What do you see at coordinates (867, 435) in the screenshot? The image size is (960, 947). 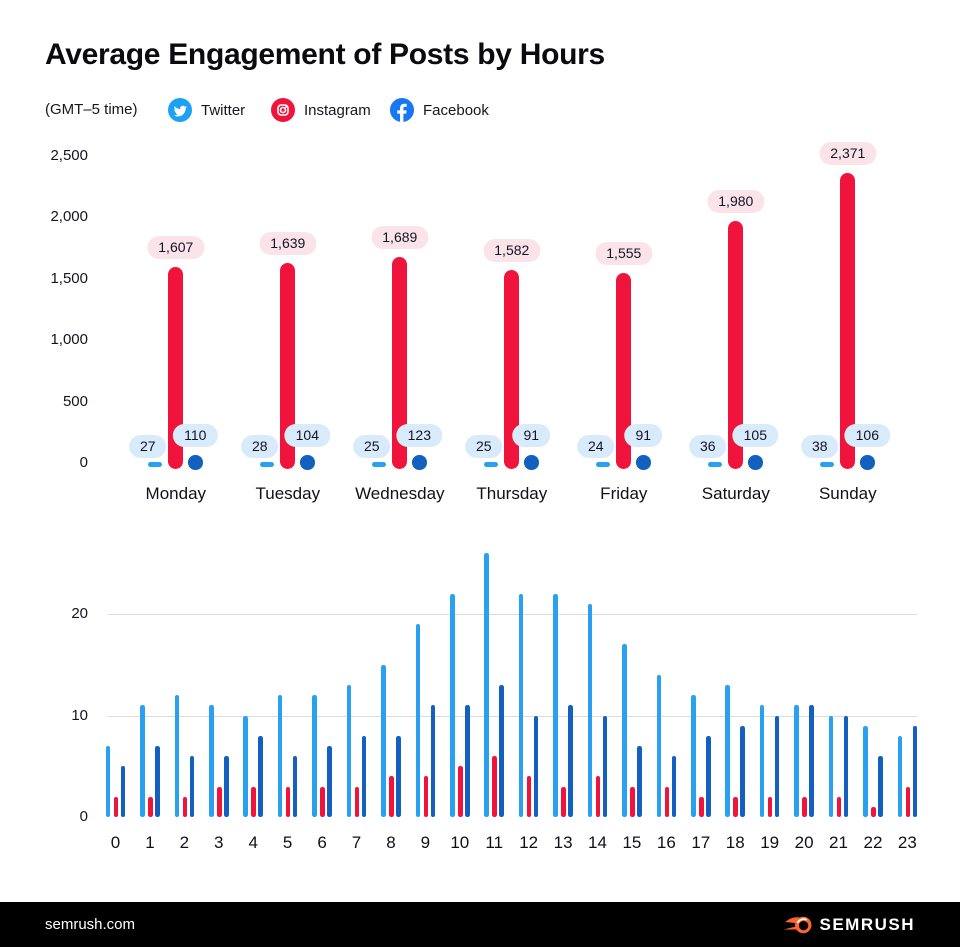 I see `facebook-value-pill: 106` at bounding box center [867, 435].